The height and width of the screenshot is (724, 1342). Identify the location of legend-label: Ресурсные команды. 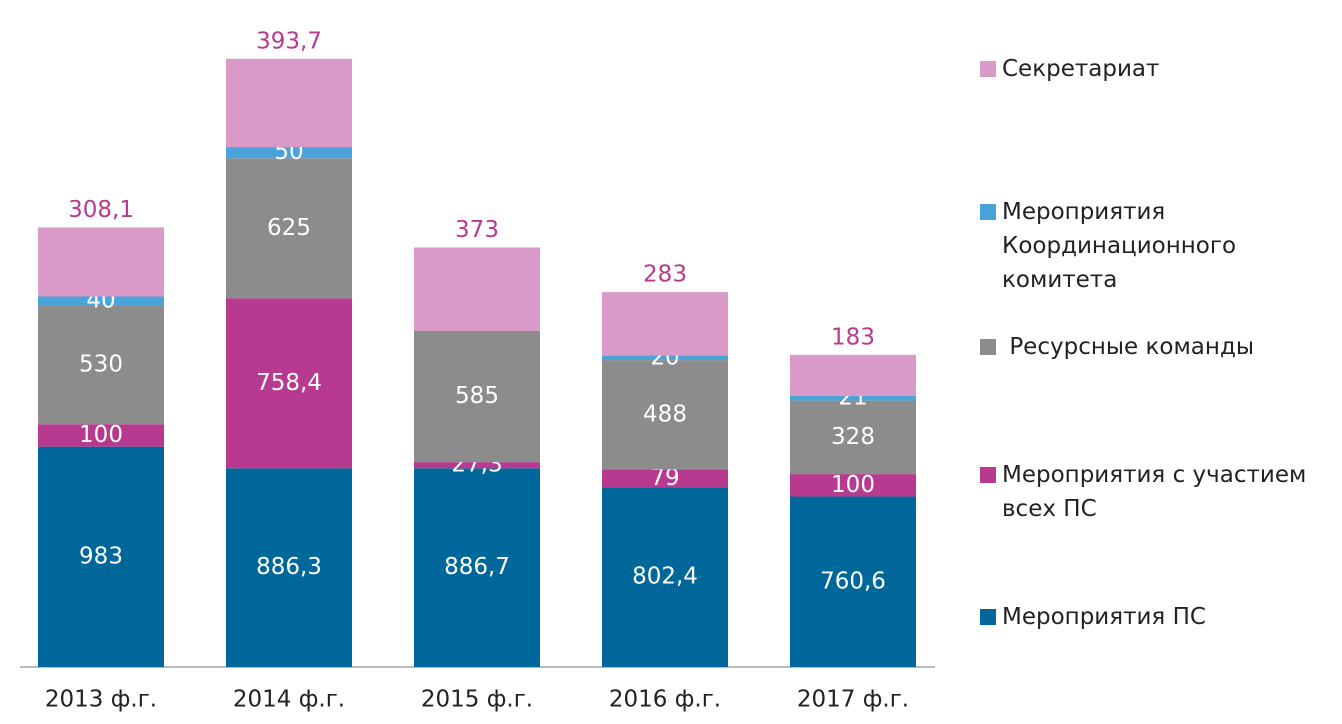
(1128, 347).